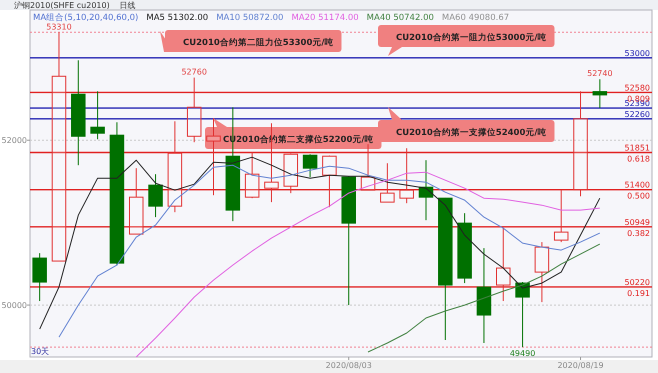 The image size is (658, 373). I want to click on ref-line-label: 53000, so click(637, 53).